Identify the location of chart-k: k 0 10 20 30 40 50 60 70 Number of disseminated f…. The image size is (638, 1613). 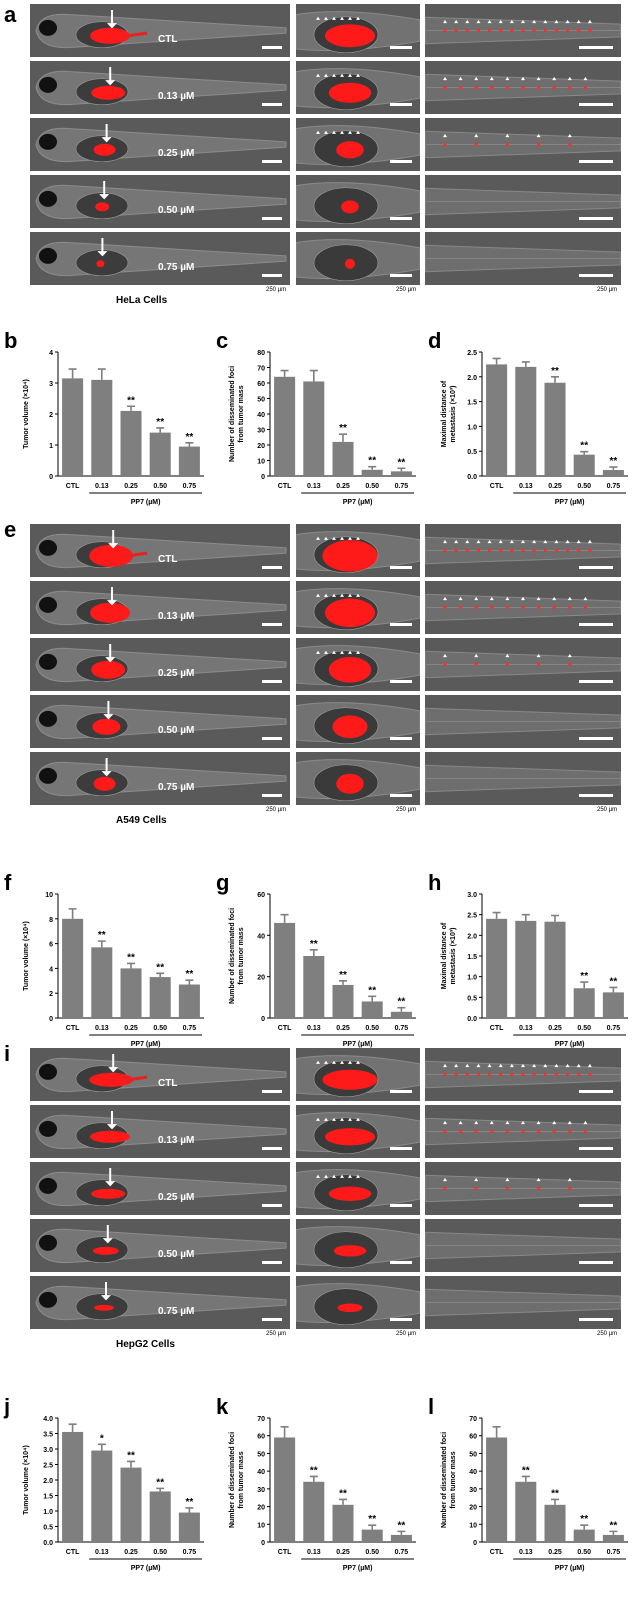
(318, 1487).